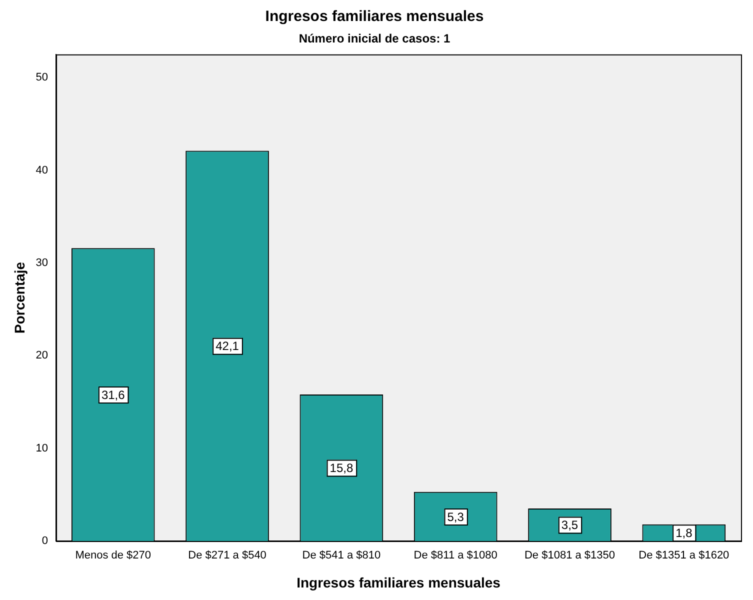  Describe the element at coordinates (19, 298) in the screenshot. I see `y-axis-title: Porcentaje` at that location.